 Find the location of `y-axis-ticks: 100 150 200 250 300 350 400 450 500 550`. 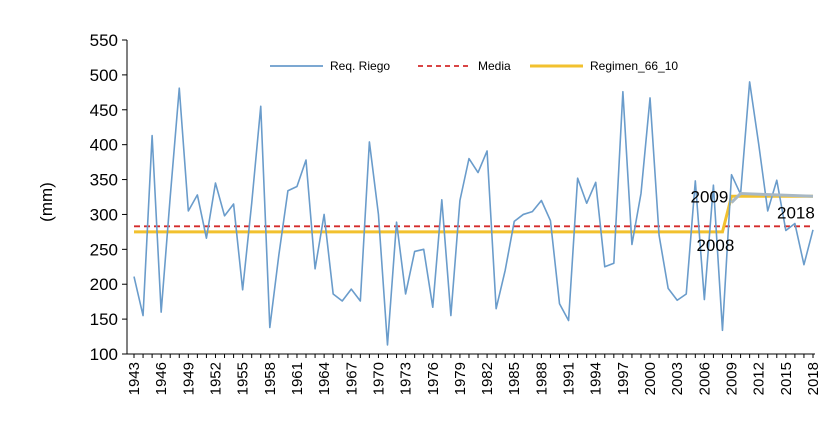

y-axis-ticks: 100 150 200 250 300 350 400 450 500 550 is located at coordinates (108, 197).